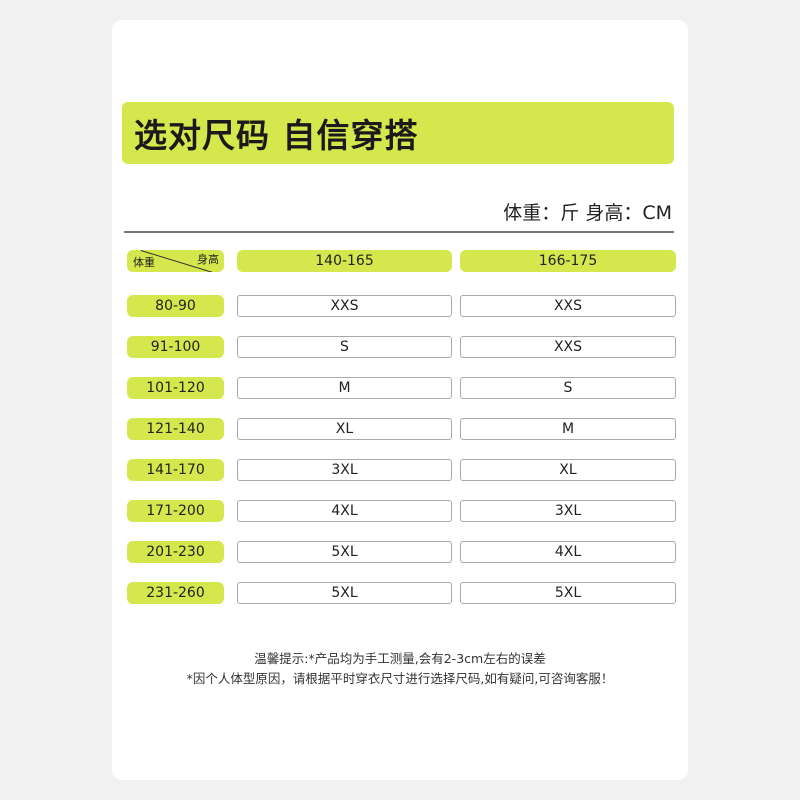 Image resolution: width=800 pixels, height=800 pixels. Describe the element at coordinates (344, 261) in the screenshot. I see `column-header: 140-165` at that location.